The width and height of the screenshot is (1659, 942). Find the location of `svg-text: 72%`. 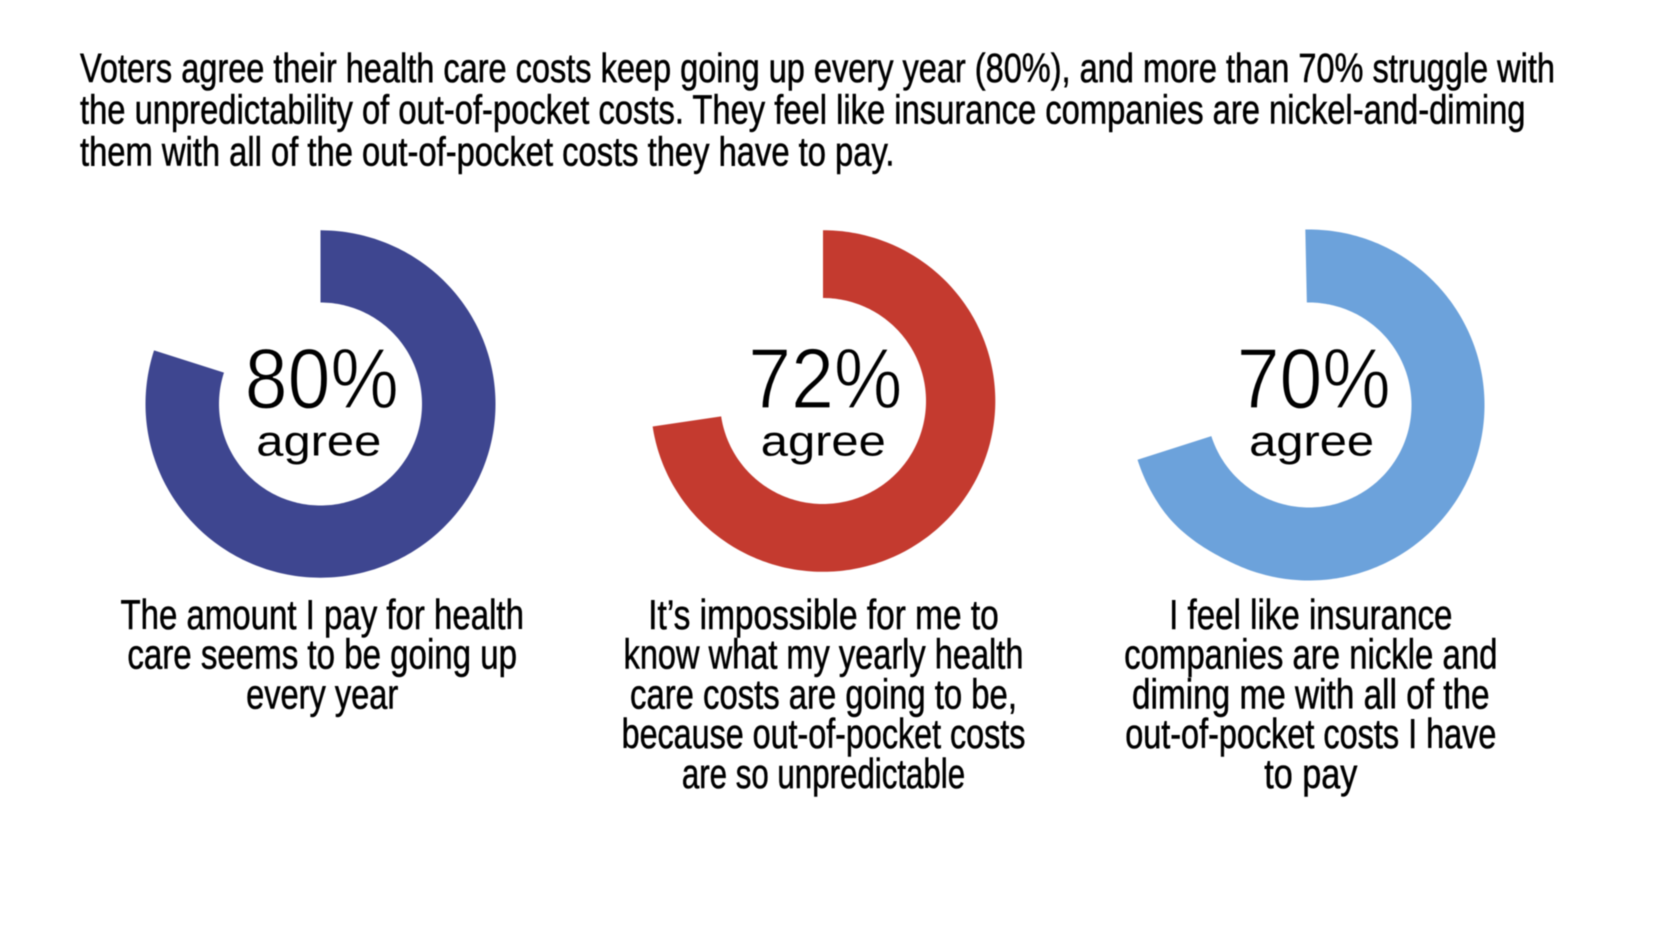

svg-text: 72% is located at coordinates (825, 379).